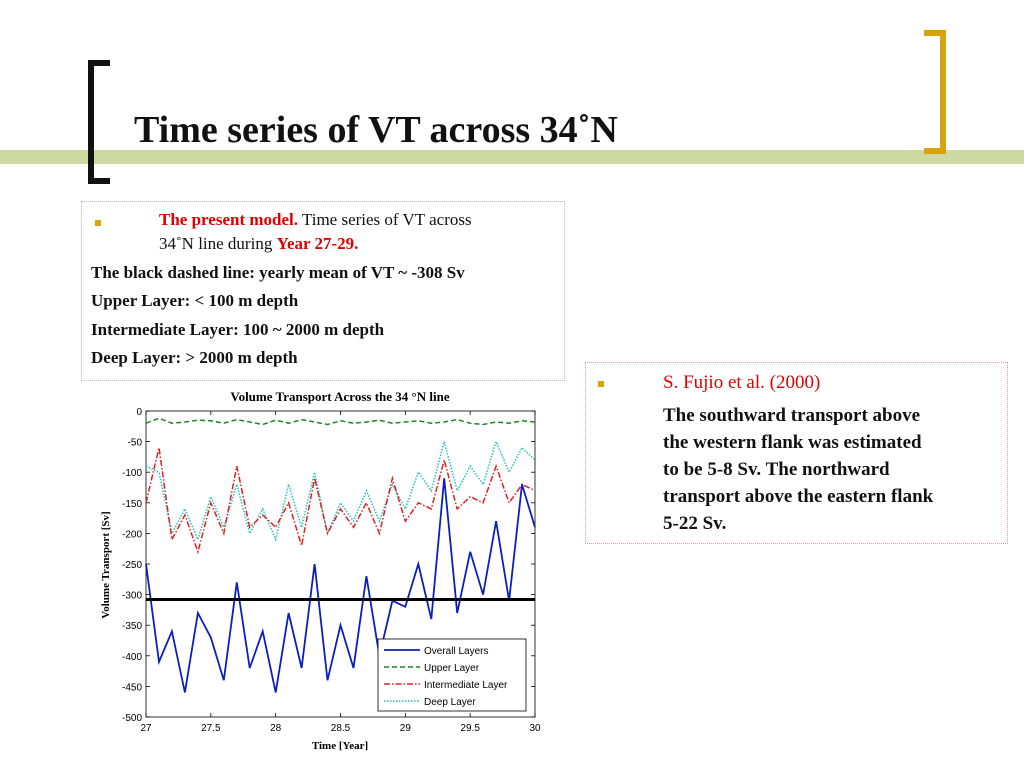 This screenshot has height=768, width=1024. What do you see at coordinates (132, 687) in the screenshot?
I see `y-tick-label: -450` at bounding box center [132, 687].